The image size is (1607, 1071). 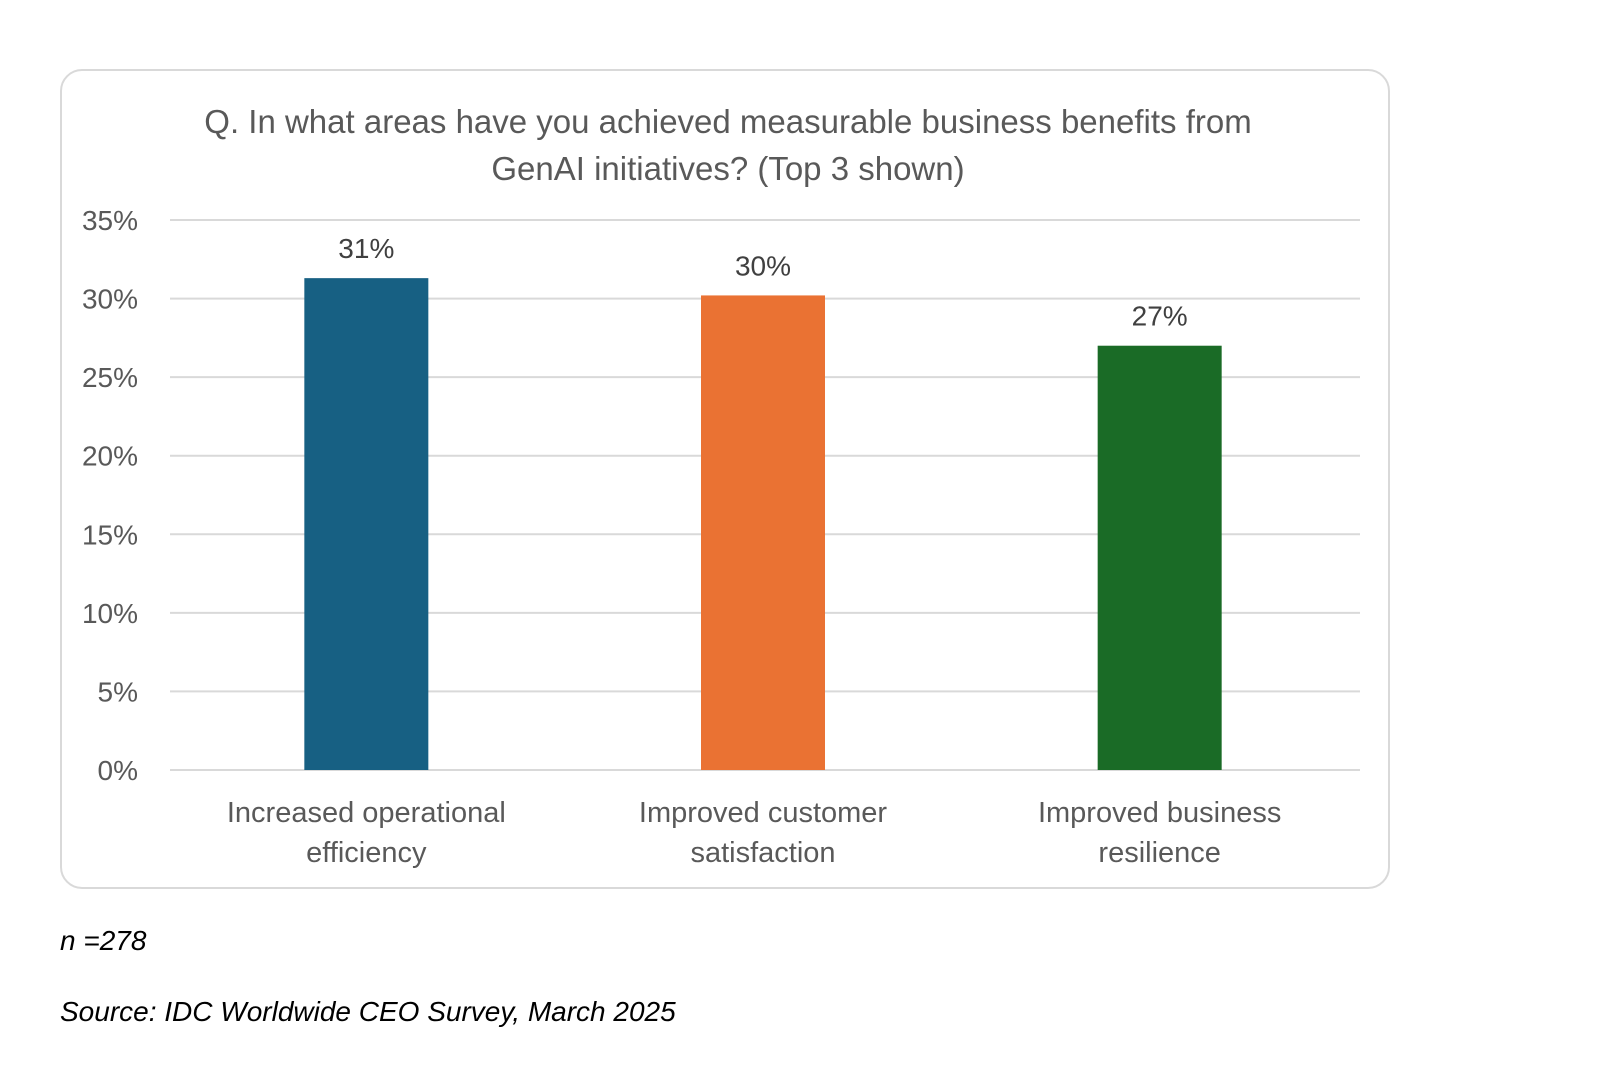 What do you see at coordinates (118, 691) in the screenshot?
I see `y-tick-label: 5%` at bounding box center [118, 691].